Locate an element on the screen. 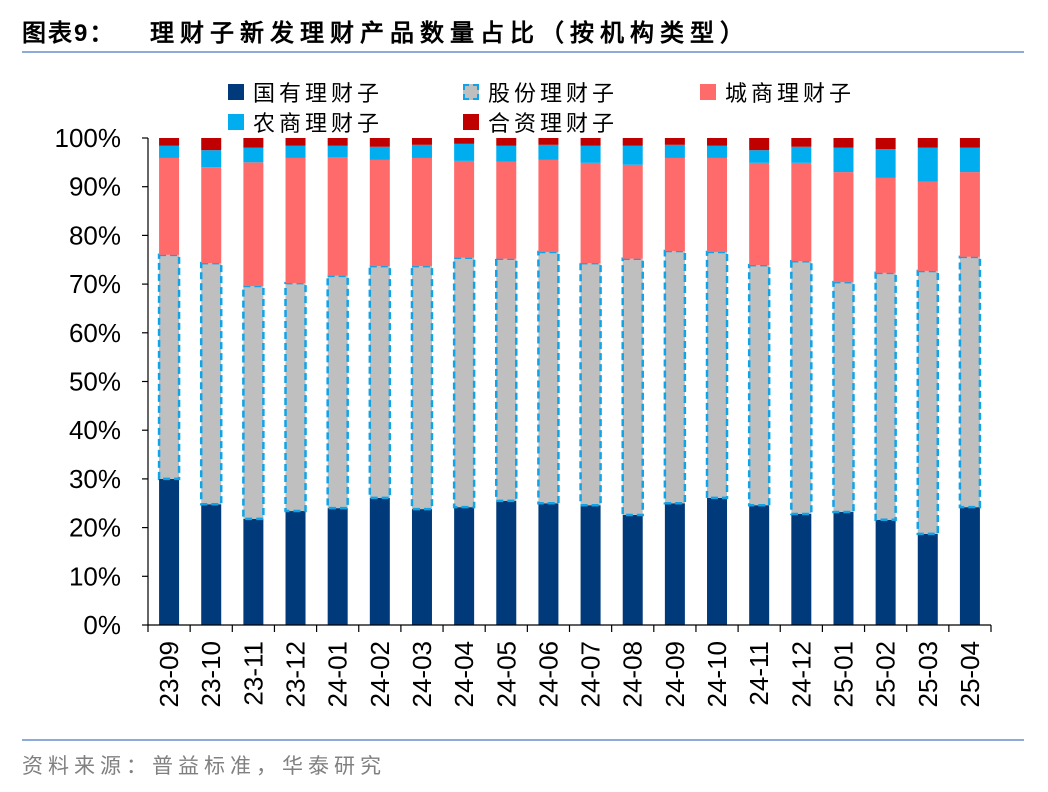 The image size is (1048, 792). x-tick-label: 23-11 is located at coordinates (253, 673).